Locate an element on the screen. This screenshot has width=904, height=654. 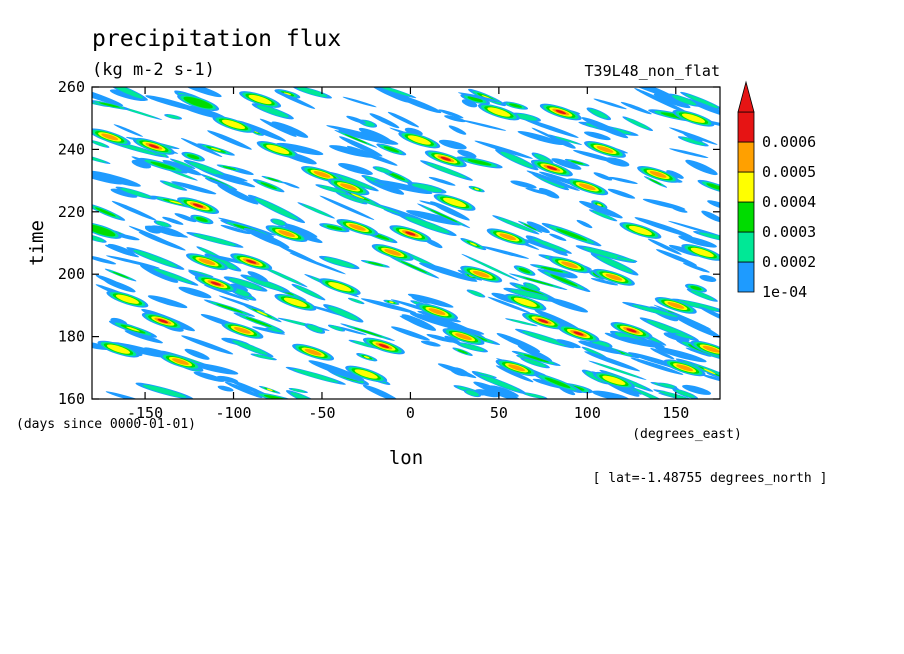
y-tick-label: 160 is located at coordinates (71, 399).